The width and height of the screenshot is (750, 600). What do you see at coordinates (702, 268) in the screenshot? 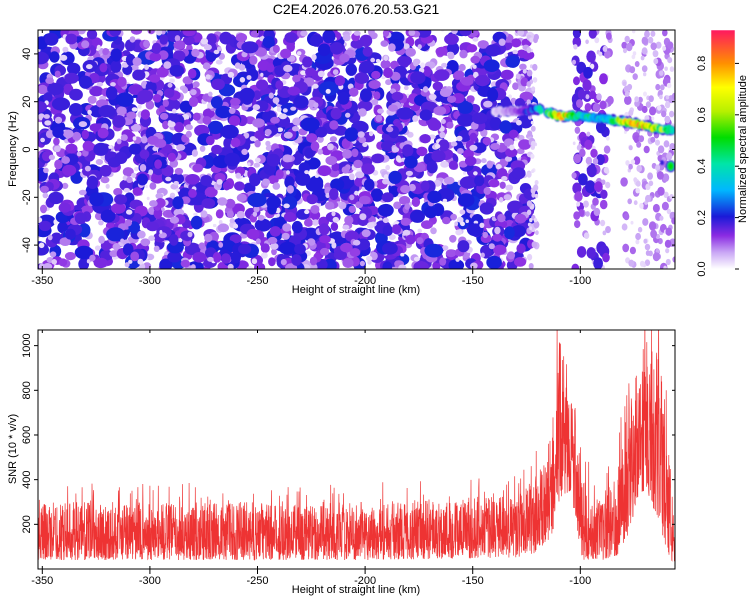
I see `colorbar-tick-label: 0.0` at bounding box center [702, 268].